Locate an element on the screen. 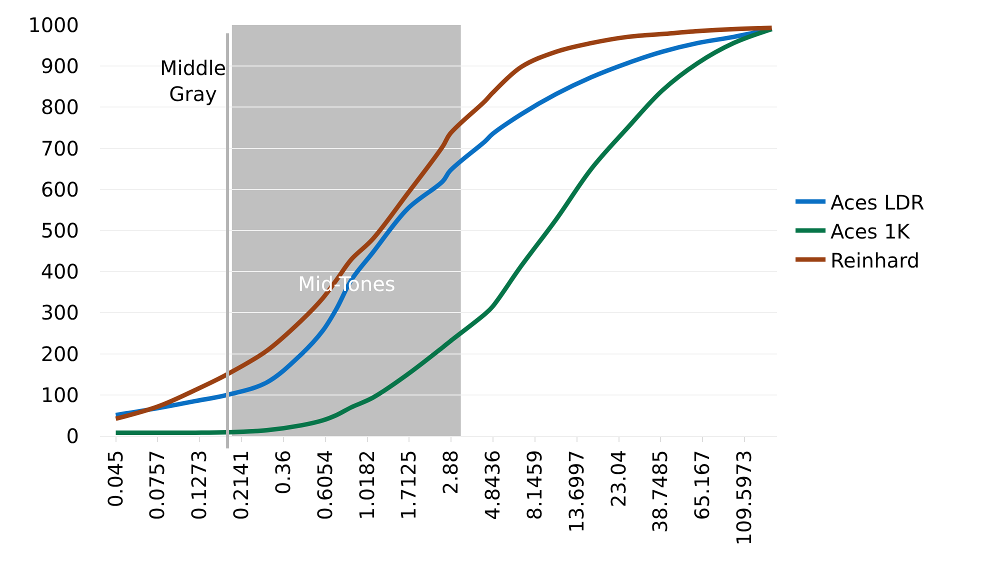  y-tick-label: 900 is located at coordinates (59, 66).